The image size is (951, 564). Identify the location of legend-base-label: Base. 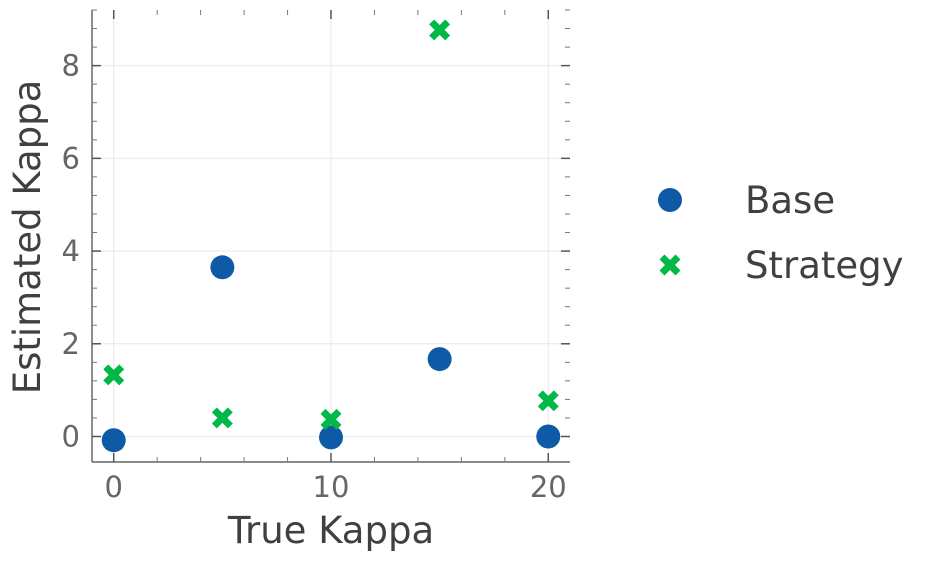
(790, 200).